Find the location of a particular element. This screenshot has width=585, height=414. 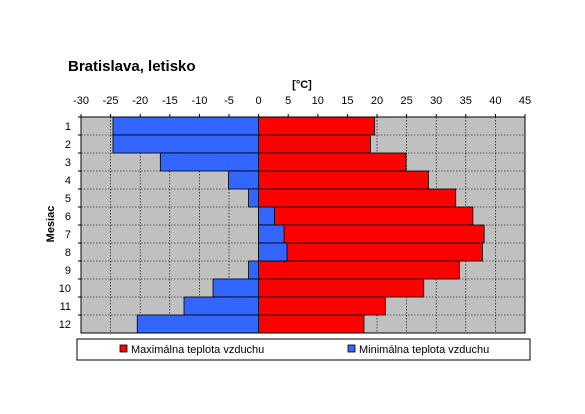

y-tick-label: 8 is located at coordinates (68, 253).